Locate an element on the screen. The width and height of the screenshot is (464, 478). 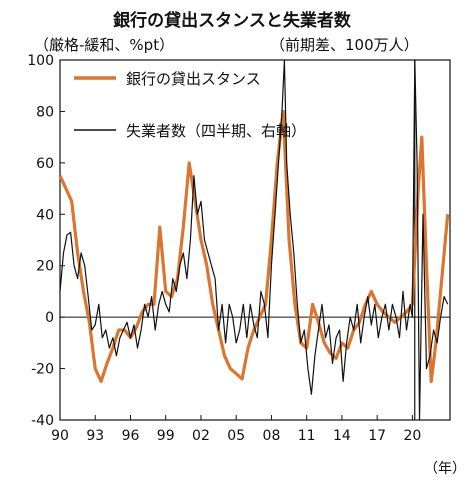
left-axis-label: （厳格-緩和、%pt） is located at coordinates (104, 45).